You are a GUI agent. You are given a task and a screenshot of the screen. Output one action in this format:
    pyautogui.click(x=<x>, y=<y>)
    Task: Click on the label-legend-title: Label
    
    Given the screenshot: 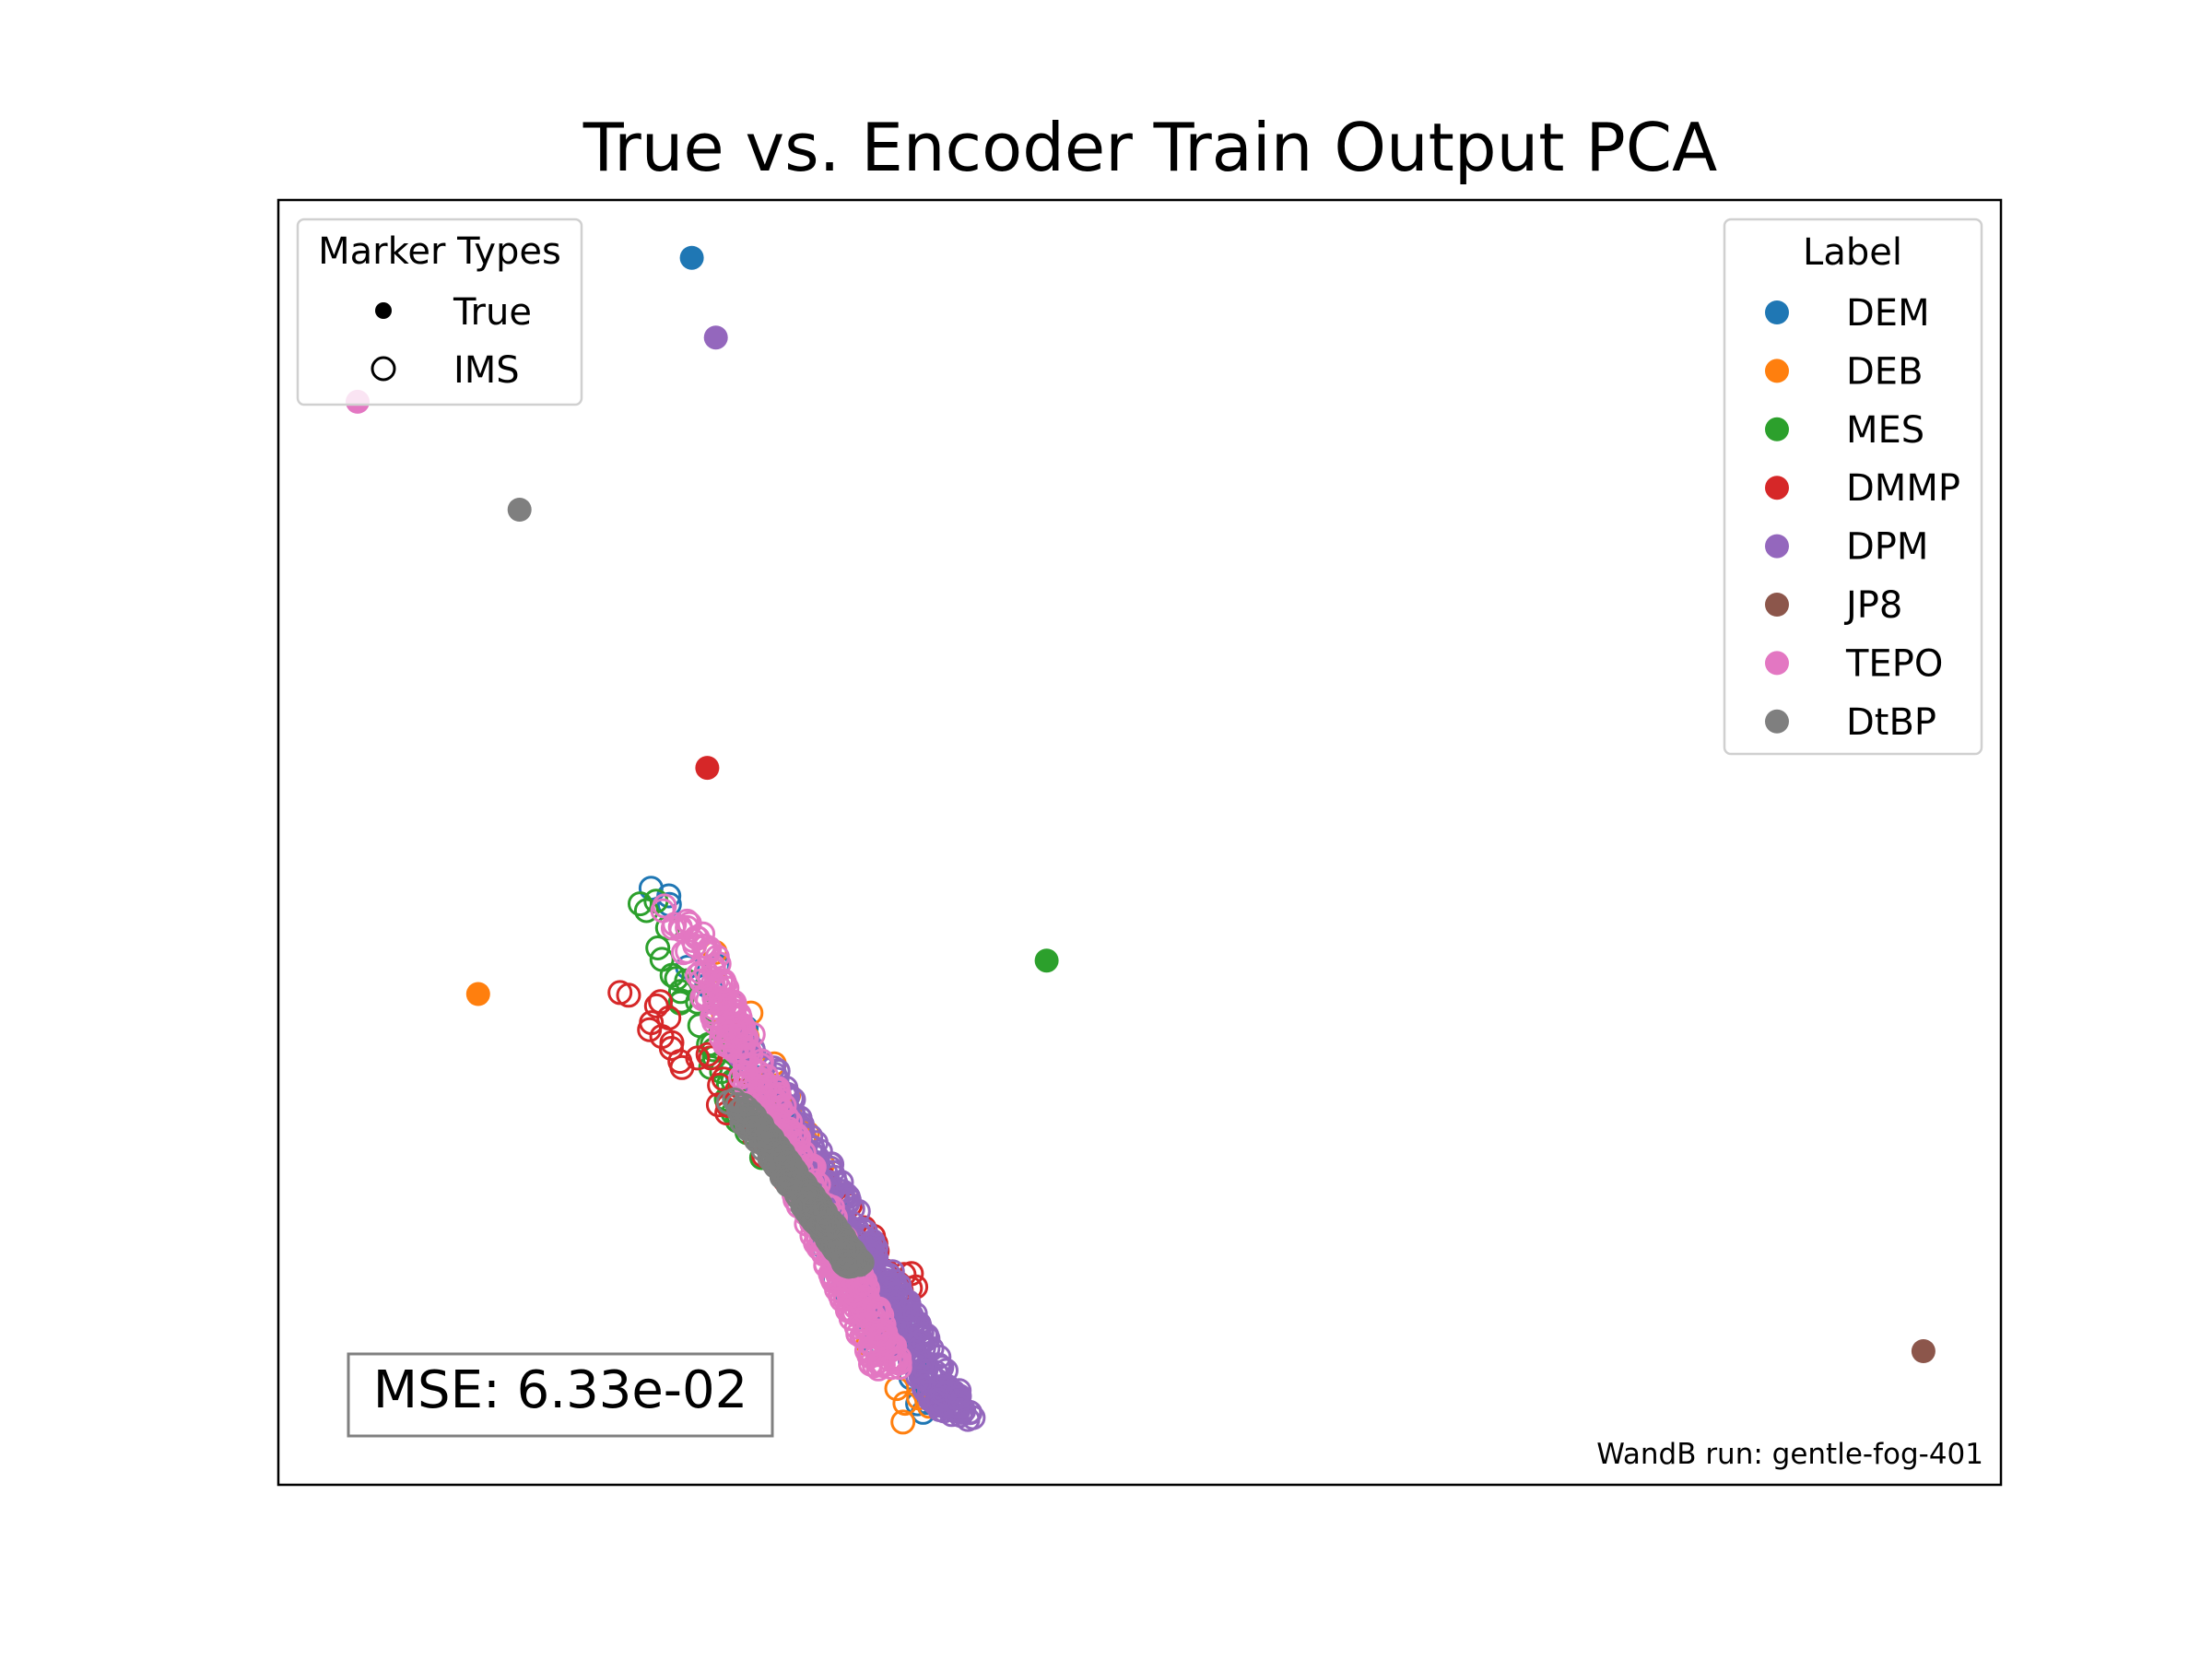 What is the action you would take?
    pyautogui.click(x=1852, y=252)
    